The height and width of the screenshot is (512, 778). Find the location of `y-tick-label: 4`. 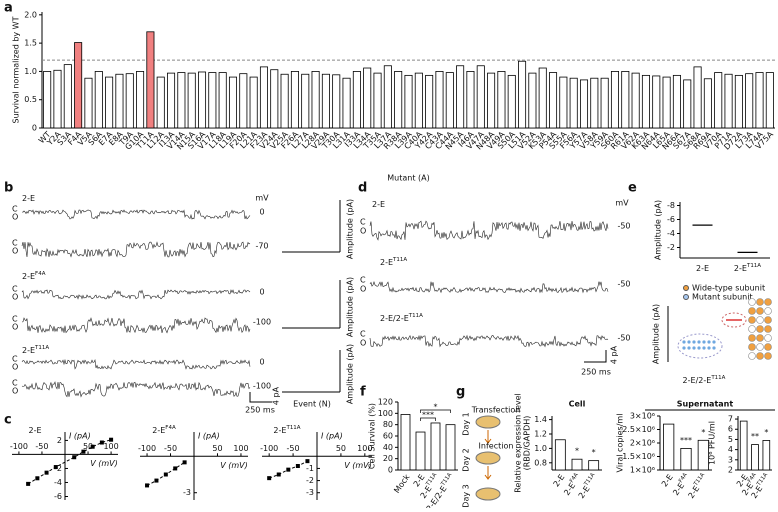

y-tick-label: 4 is located at coordinates (730, 449).